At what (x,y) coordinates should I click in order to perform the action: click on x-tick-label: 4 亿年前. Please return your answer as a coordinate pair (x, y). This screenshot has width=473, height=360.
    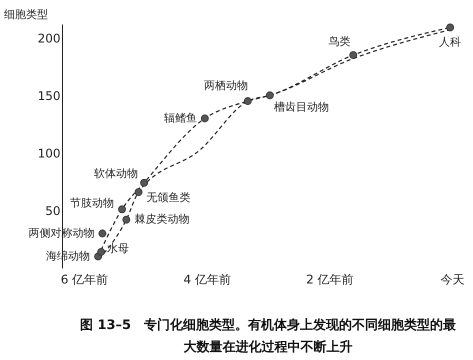
    Looking at the image, I should click on (207, 279).